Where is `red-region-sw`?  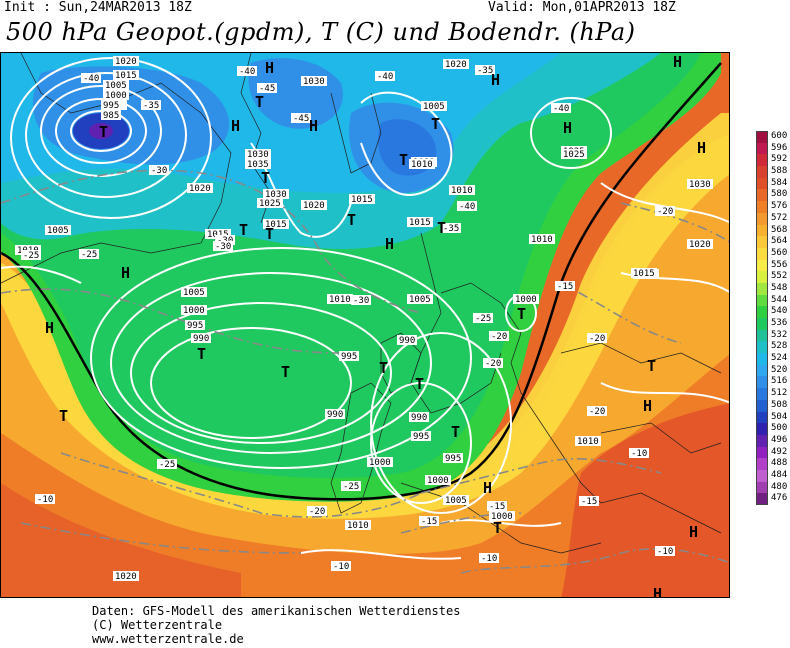 red-region-sw is located at coordinates (121, 540).